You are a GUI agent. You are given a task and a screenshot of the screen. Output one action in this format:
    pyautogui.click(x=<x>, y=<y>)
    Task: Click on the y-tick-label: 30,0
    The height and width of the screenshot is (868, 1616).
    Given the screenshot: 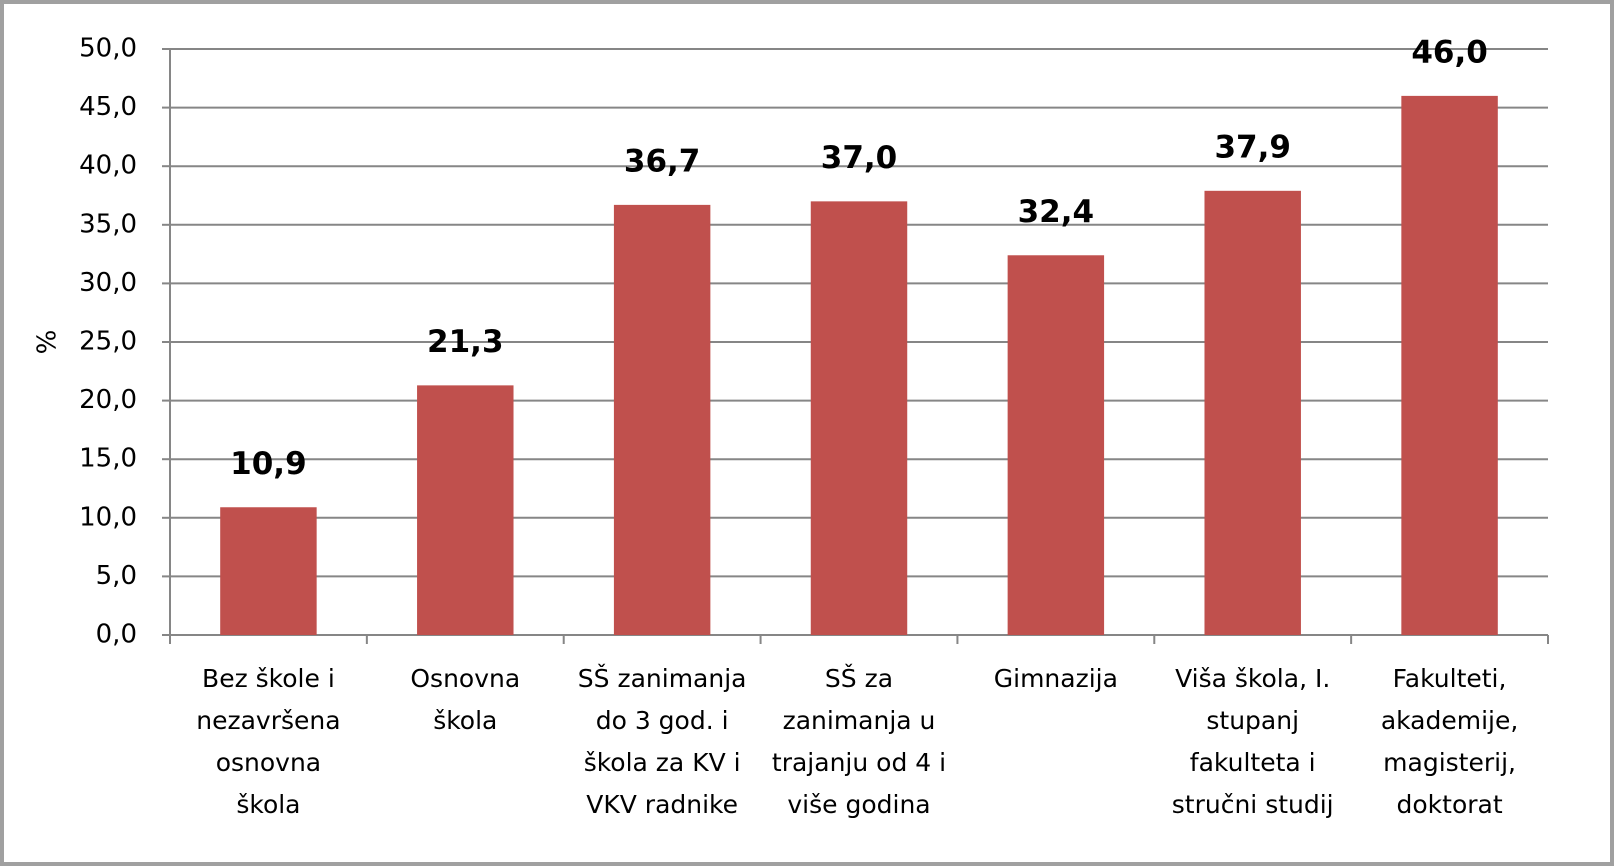 What is the action you would take?
    pyautogui.click(x=108, y=283)
    